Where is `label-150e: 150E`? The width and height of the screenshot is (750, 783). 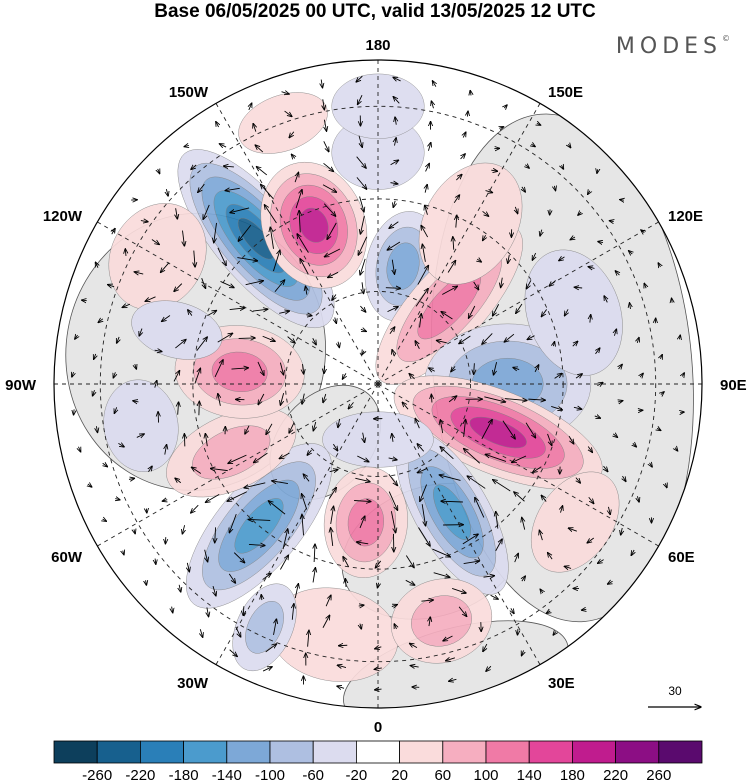
label-150e: 150E is located at coordinates (565, 92).